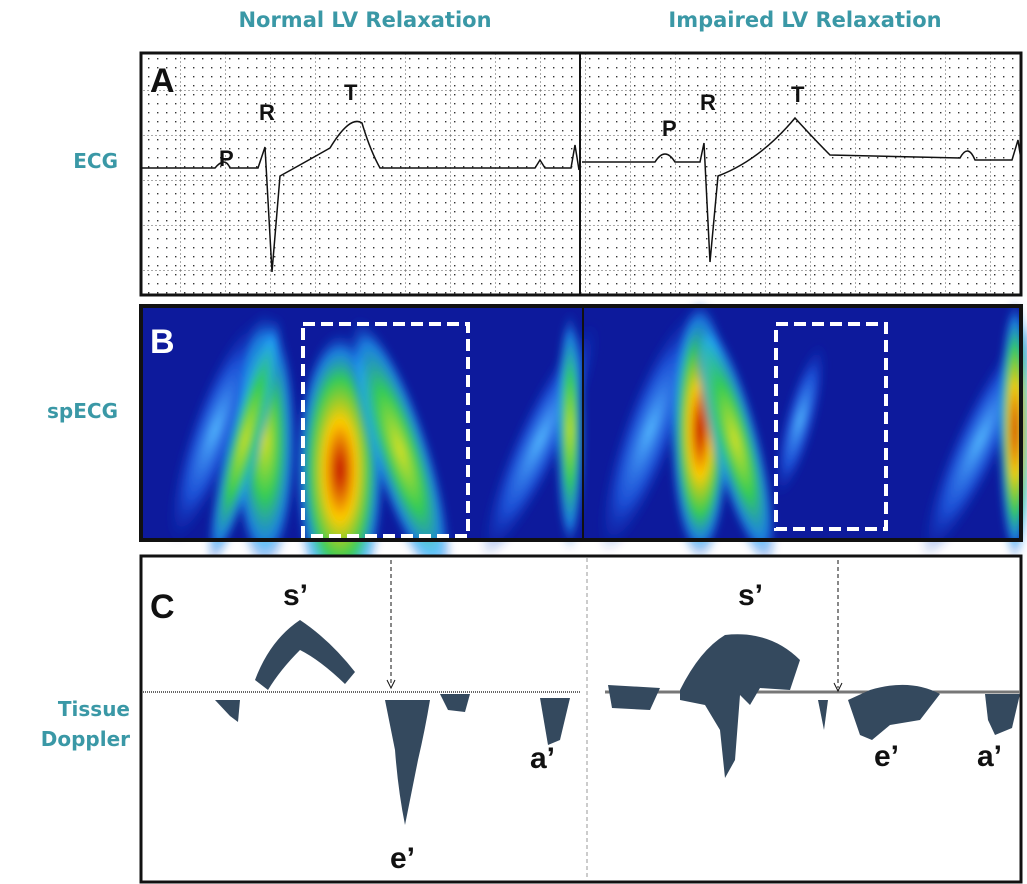 The width and height of the screenshot is (1027, 884). I want to click on panel-letter: B, so click(162, 342).